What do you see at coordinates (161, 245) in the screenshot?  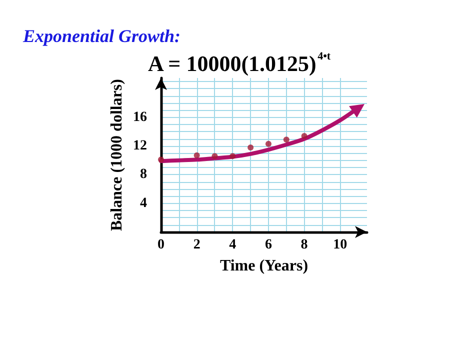 I see `x-tick-label: 0` at bounding box center [161, 245].